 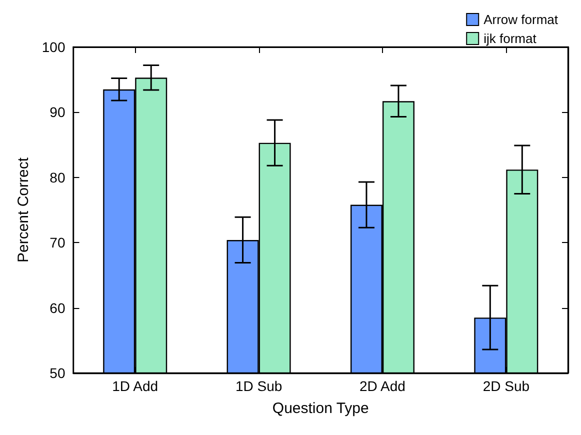 I want to click on x-tick-label: 2D Sub, so click(x=506, y=386).